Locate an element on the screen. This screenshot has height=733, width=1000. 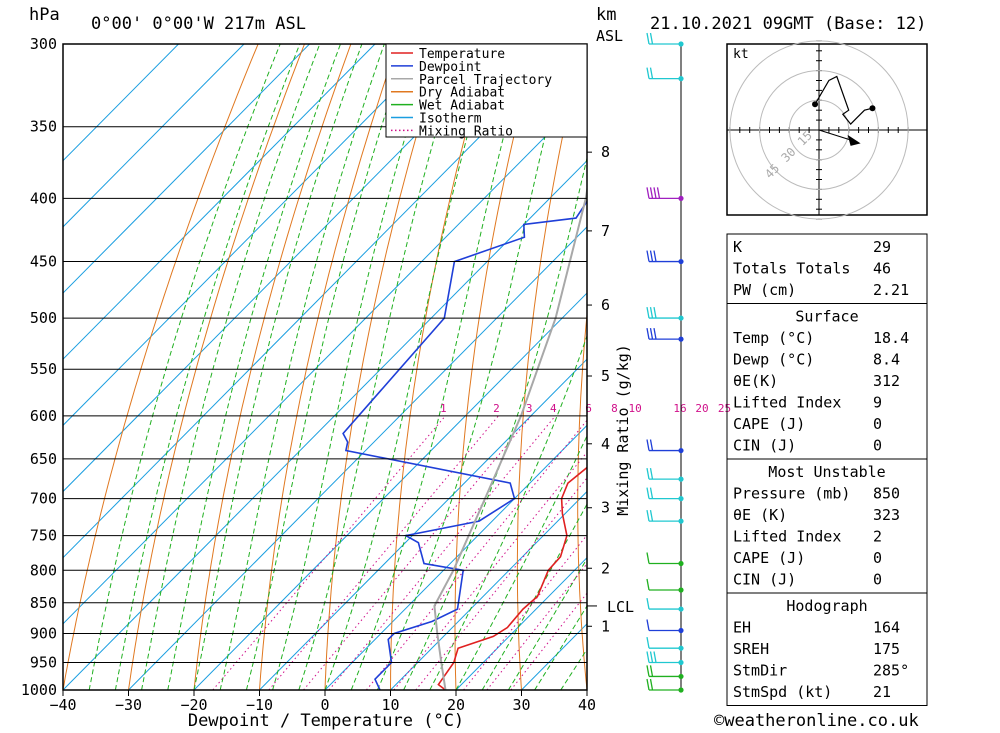
pressure-tick-label: 700 is located at coordinates (43, 499).